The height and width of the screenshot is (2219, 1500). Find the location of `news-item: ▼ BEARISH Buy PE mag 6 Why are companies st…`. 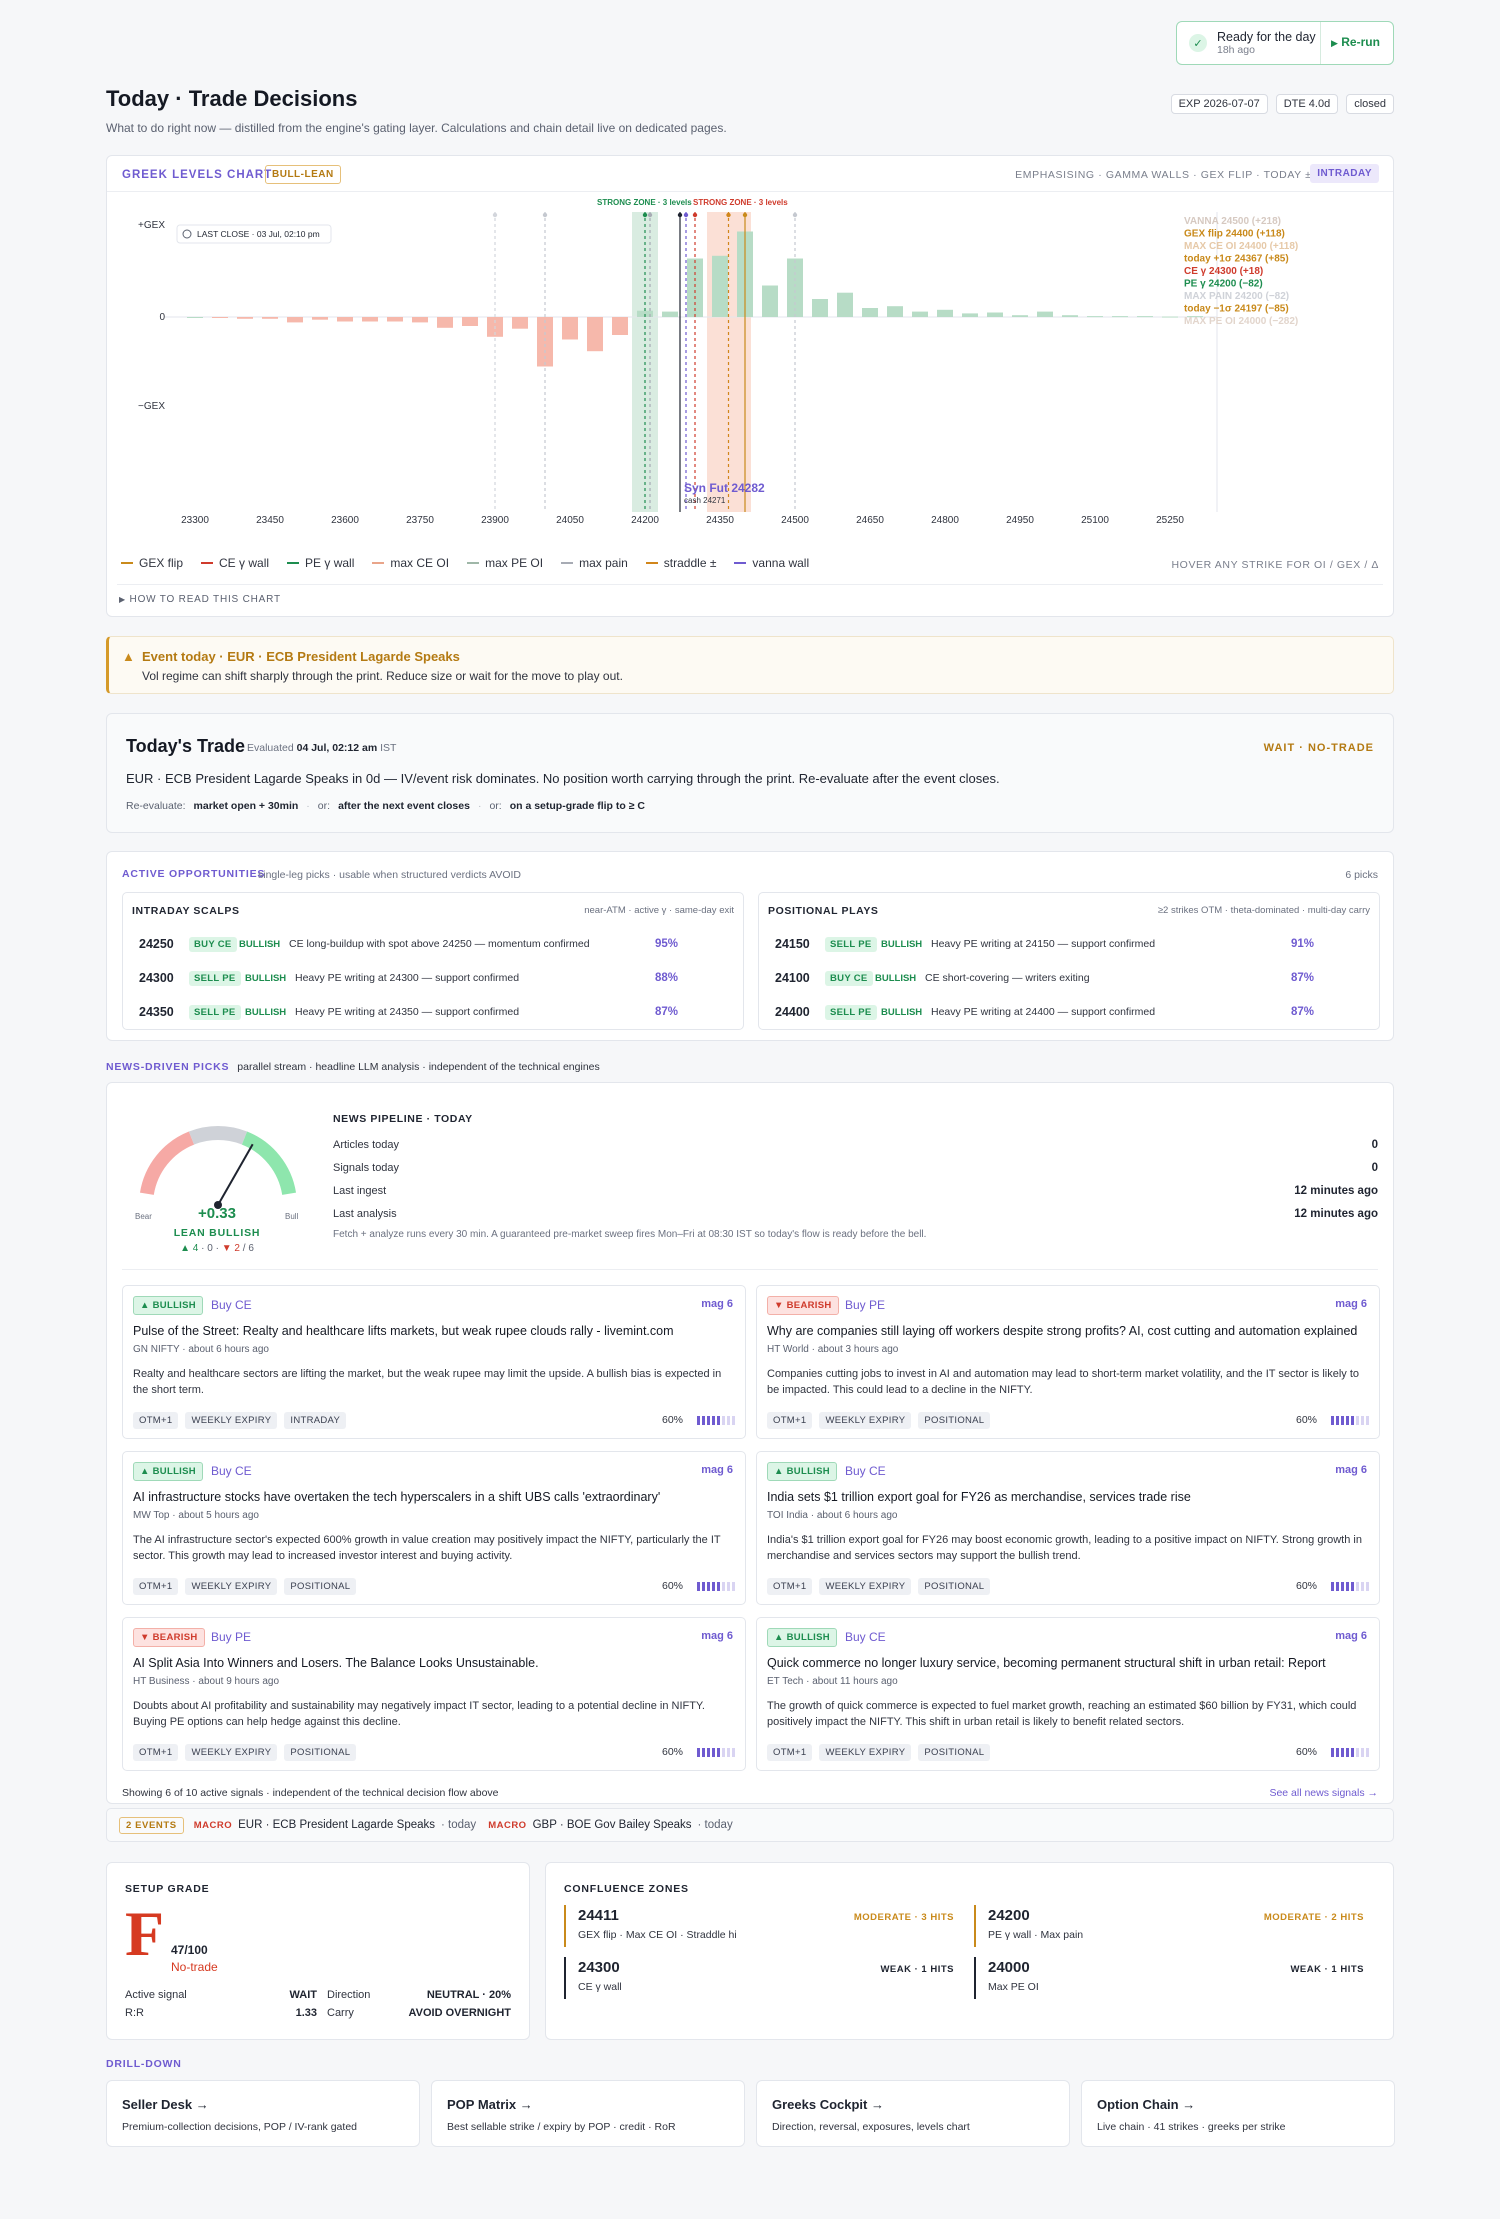

news-item: ▼ BEARISH Buy PE mag 6 Why are companies st… is located at coordinates (1068, 1362).